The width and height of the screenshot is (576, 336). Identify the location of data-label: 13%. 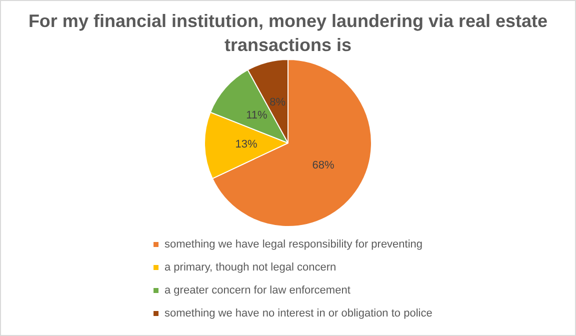
(246, 144).